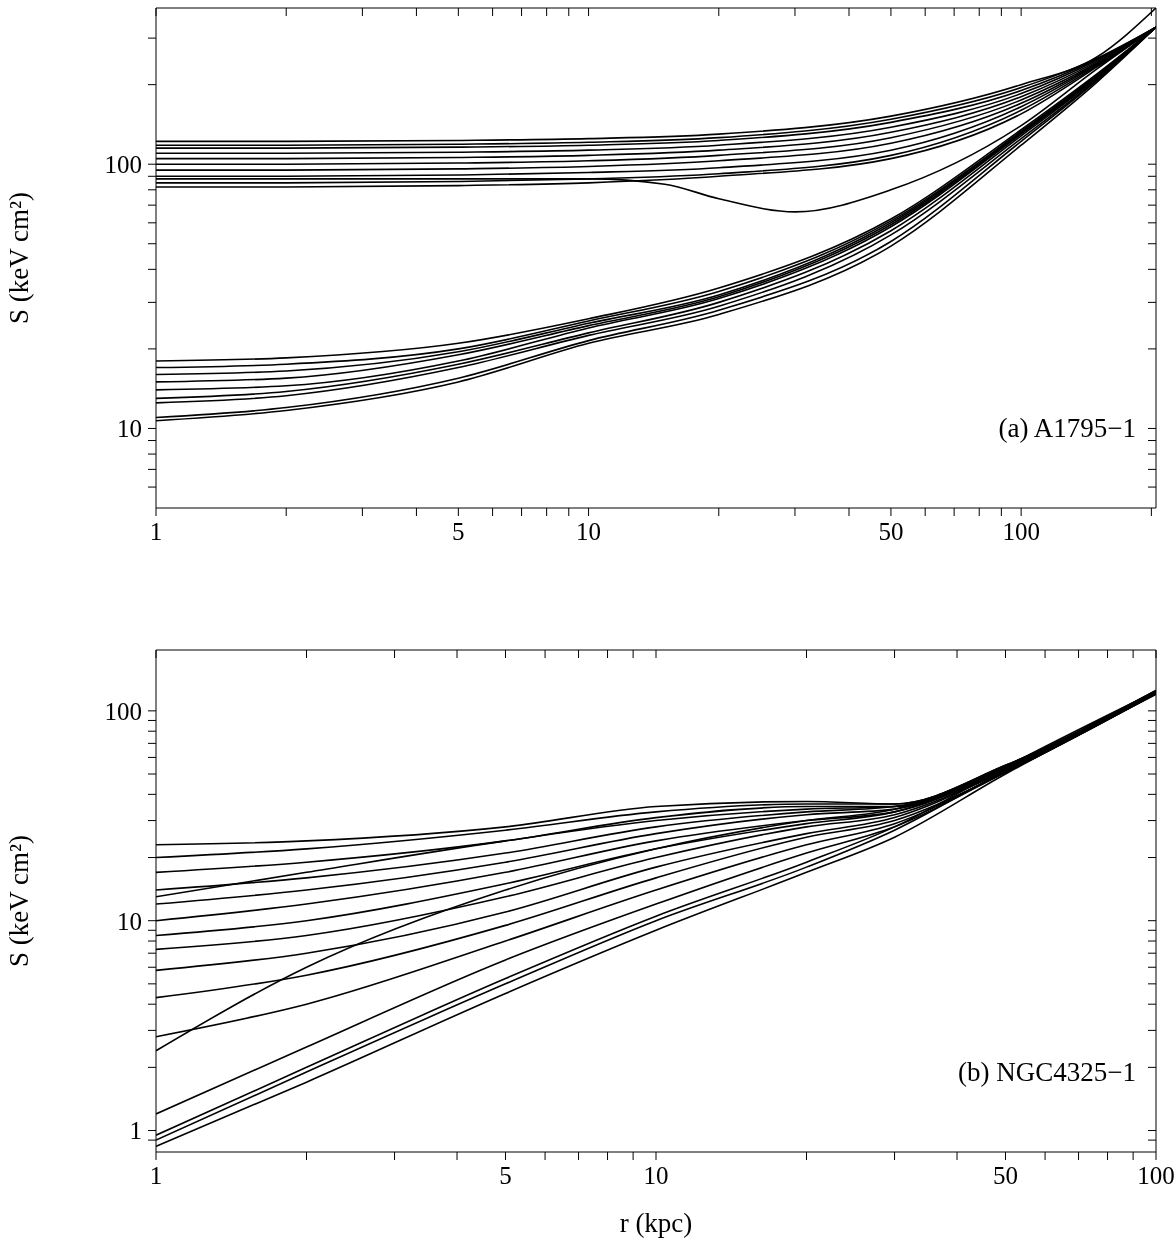 This screenshot has height=1241, width=1176. What do you see at coordinates (135, 1131) in the screenshot?
I see `y-tick-label: 1` at bounding box center [135, 1131].